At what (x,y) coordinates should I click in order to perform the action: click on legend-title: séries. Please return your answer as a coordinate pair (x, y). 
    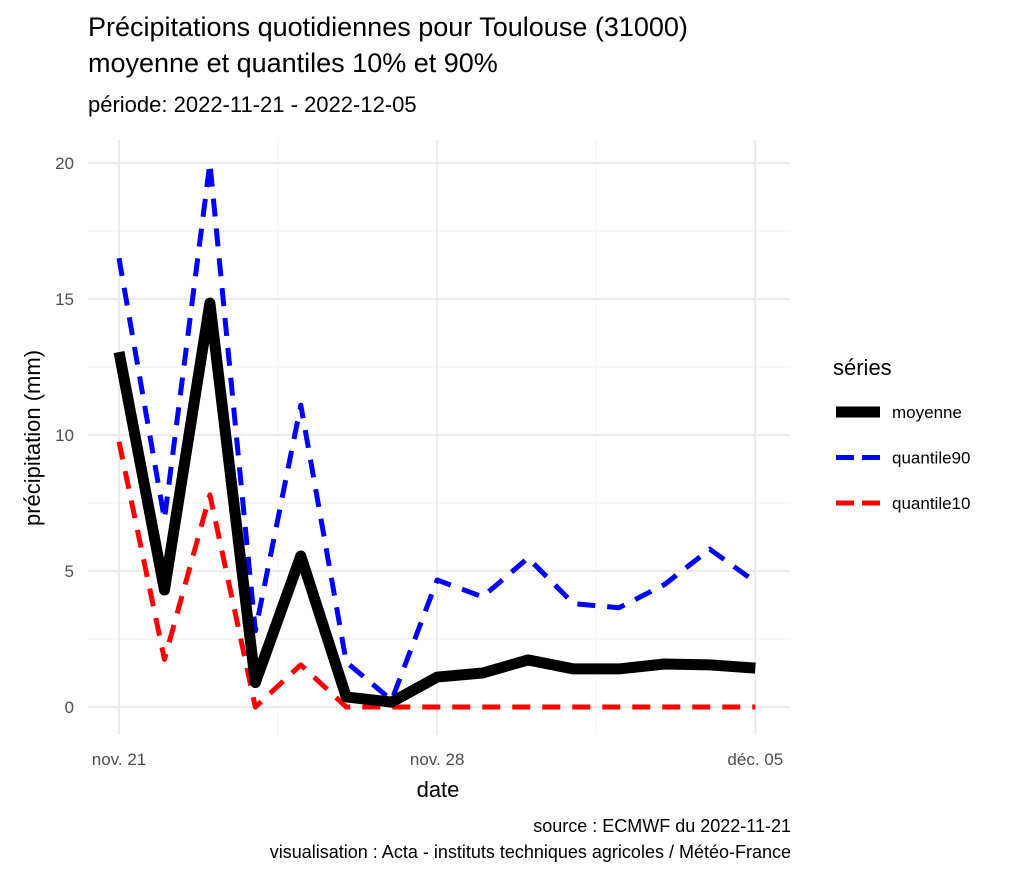
    Looking at the image, I should click on (862, 367).